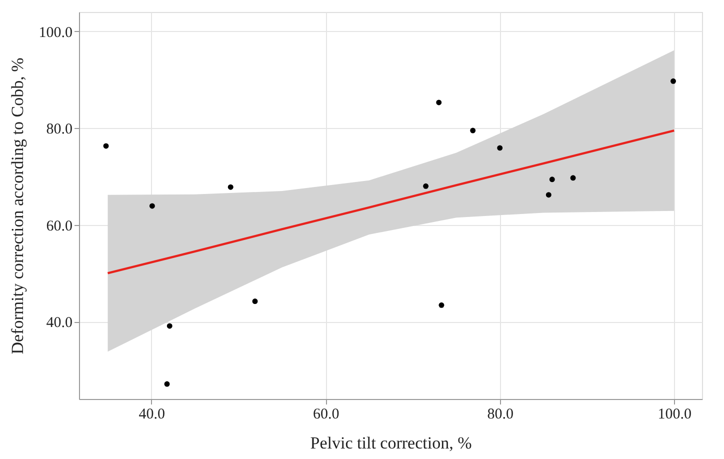 Image resolution: width=724 pixels, height=459 pixels. I want to click on y-tick-label: 40.0, so click(59, 323).